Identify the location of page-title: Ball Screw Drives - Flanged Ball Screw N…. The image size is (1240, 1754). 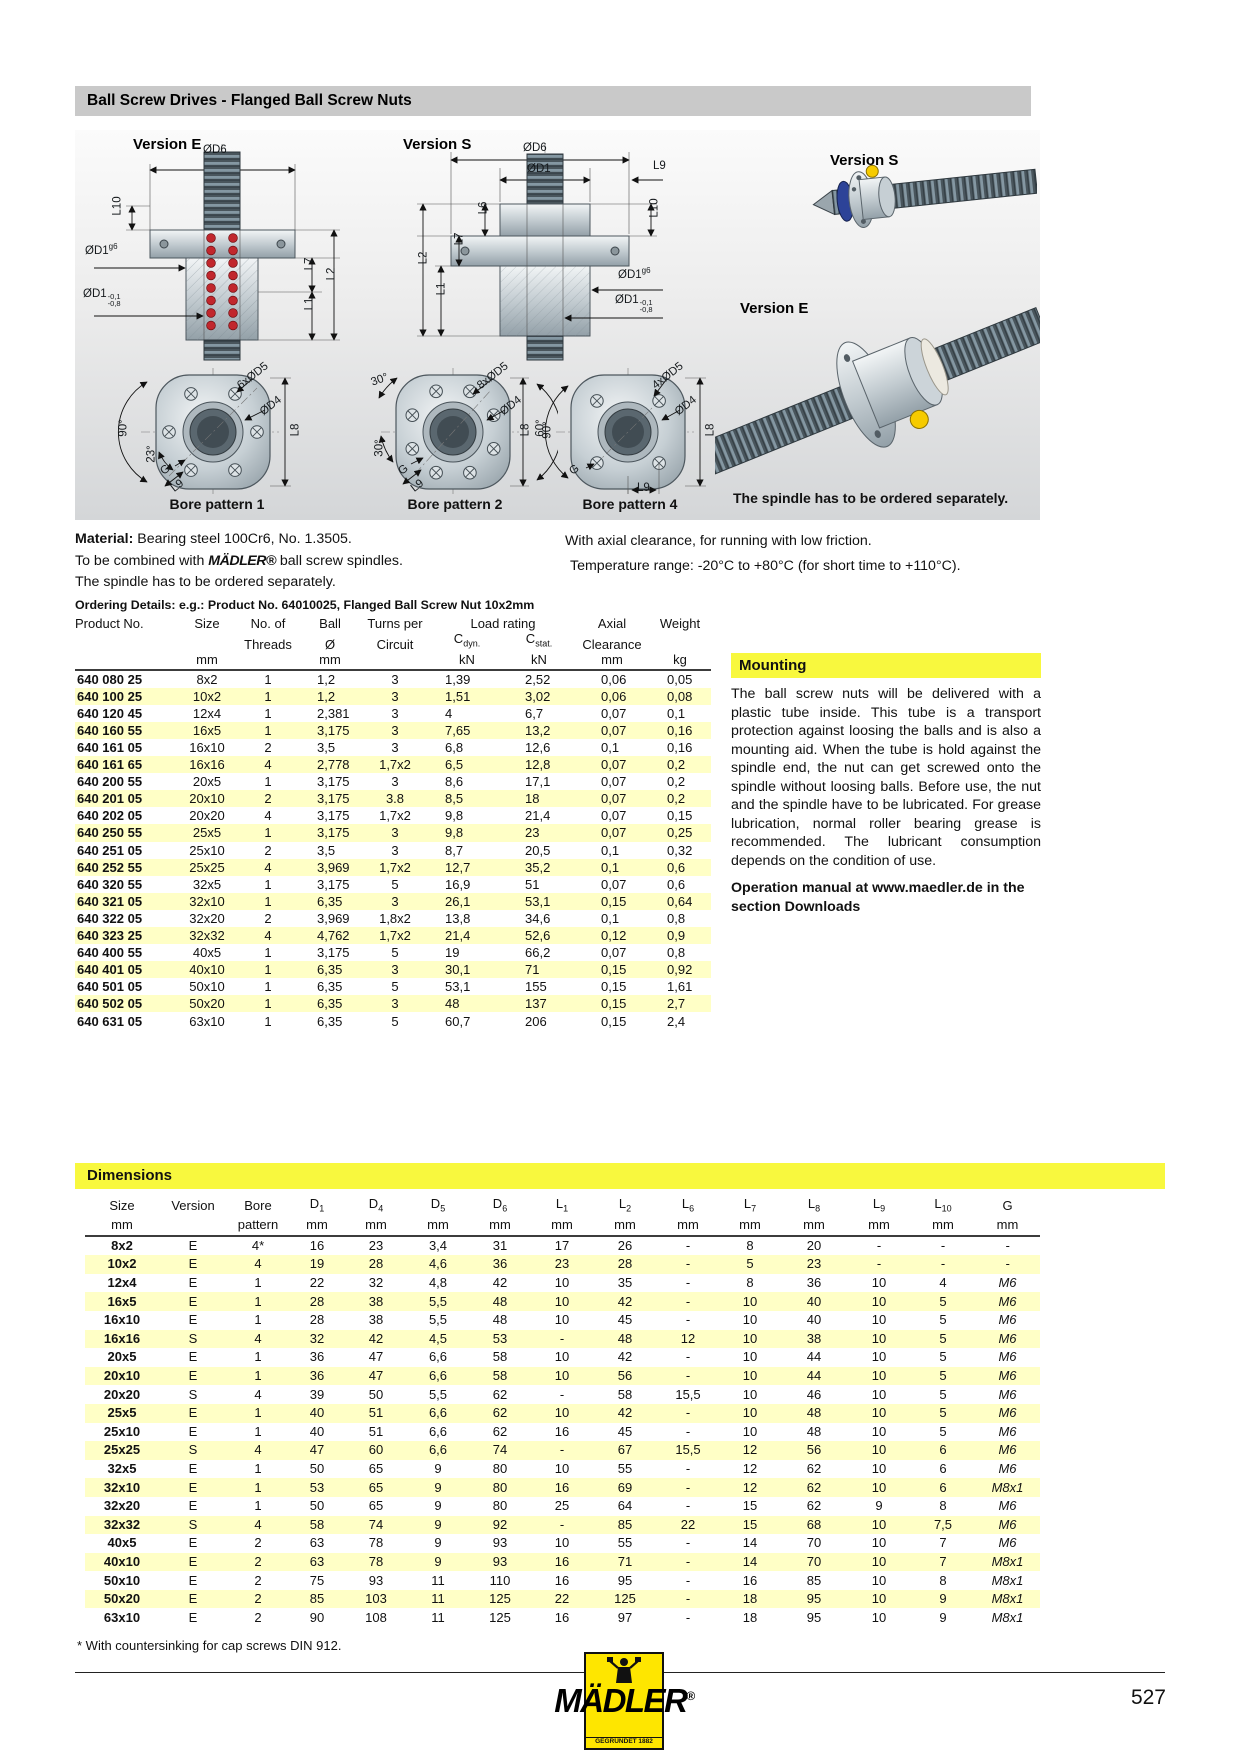
(249, 100).